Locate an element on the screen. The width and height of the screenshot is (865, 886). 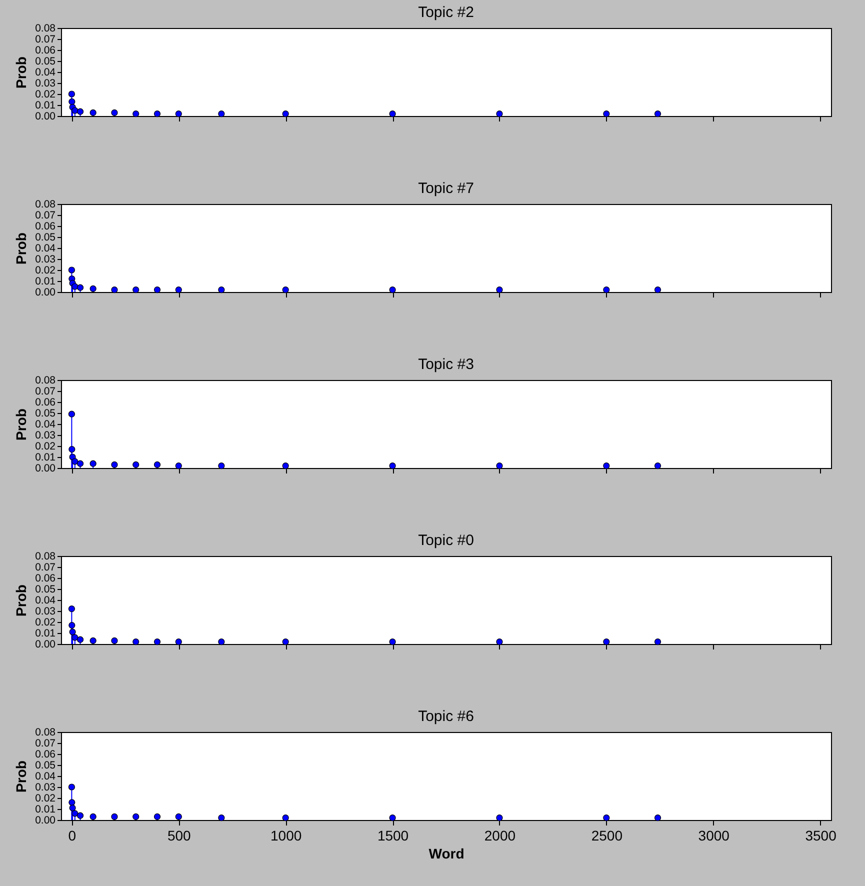
x-tick-label: 2000 is located at coordinates (500, 836).